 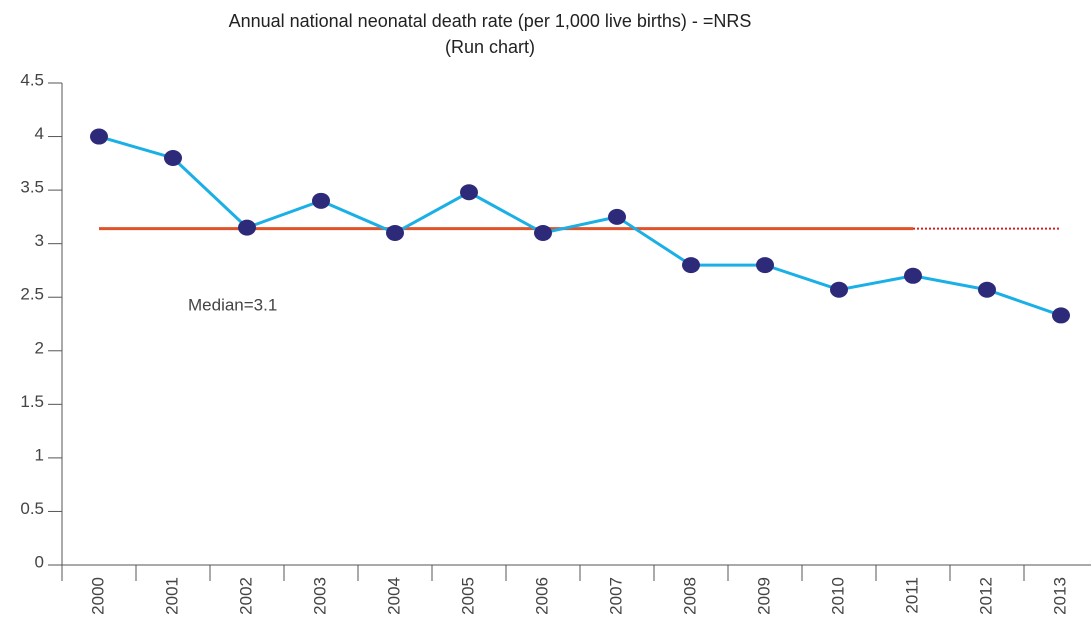 I want to click on x-tick-label: 2000, so click(x=97, y=596).